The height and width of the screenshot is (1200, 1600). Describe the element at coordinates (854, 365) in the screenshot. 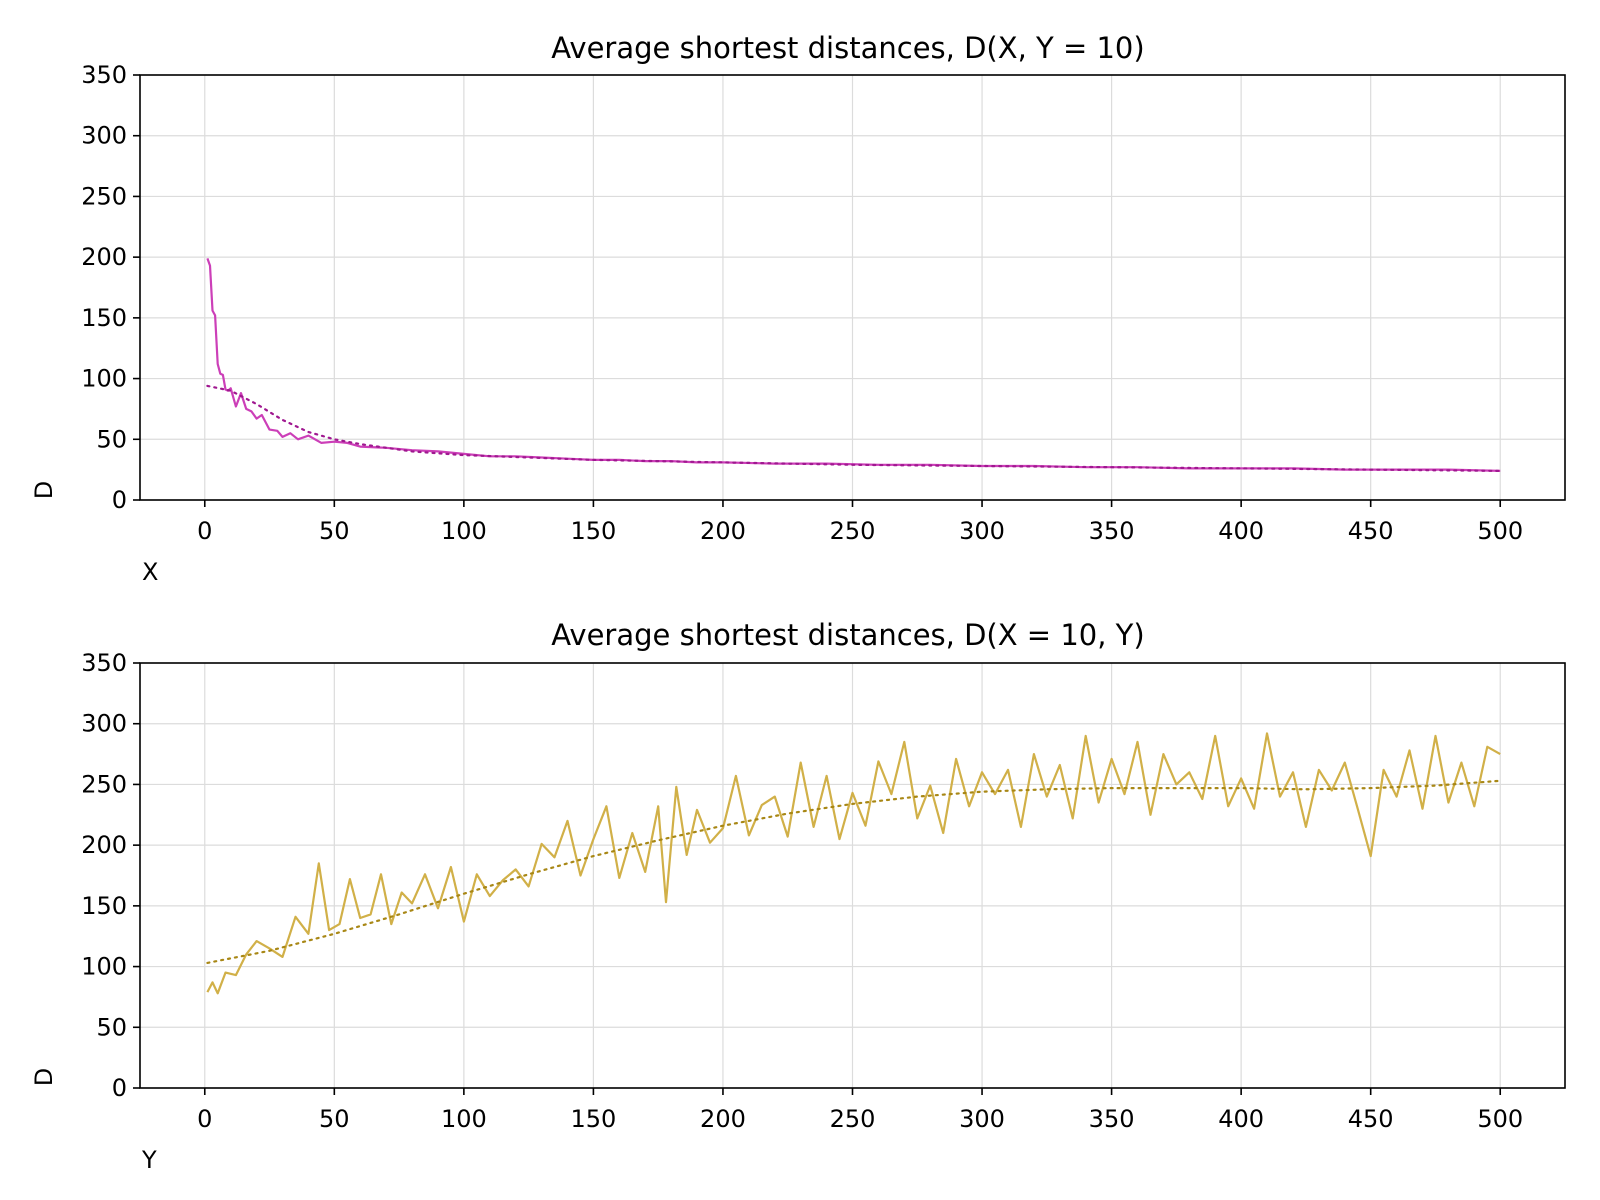

I see `series-group` at that location.